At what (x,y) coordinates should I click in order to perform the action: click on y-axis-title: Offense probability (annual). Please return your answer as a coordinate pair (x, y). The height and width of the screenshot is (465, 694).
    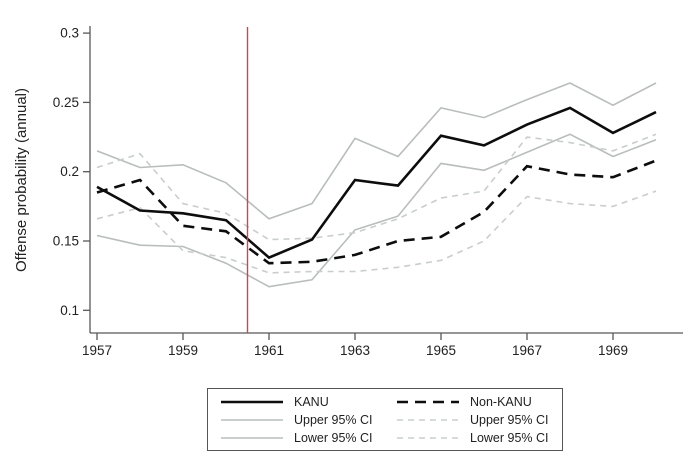
    Looking at the image, I should click on (21, 180).